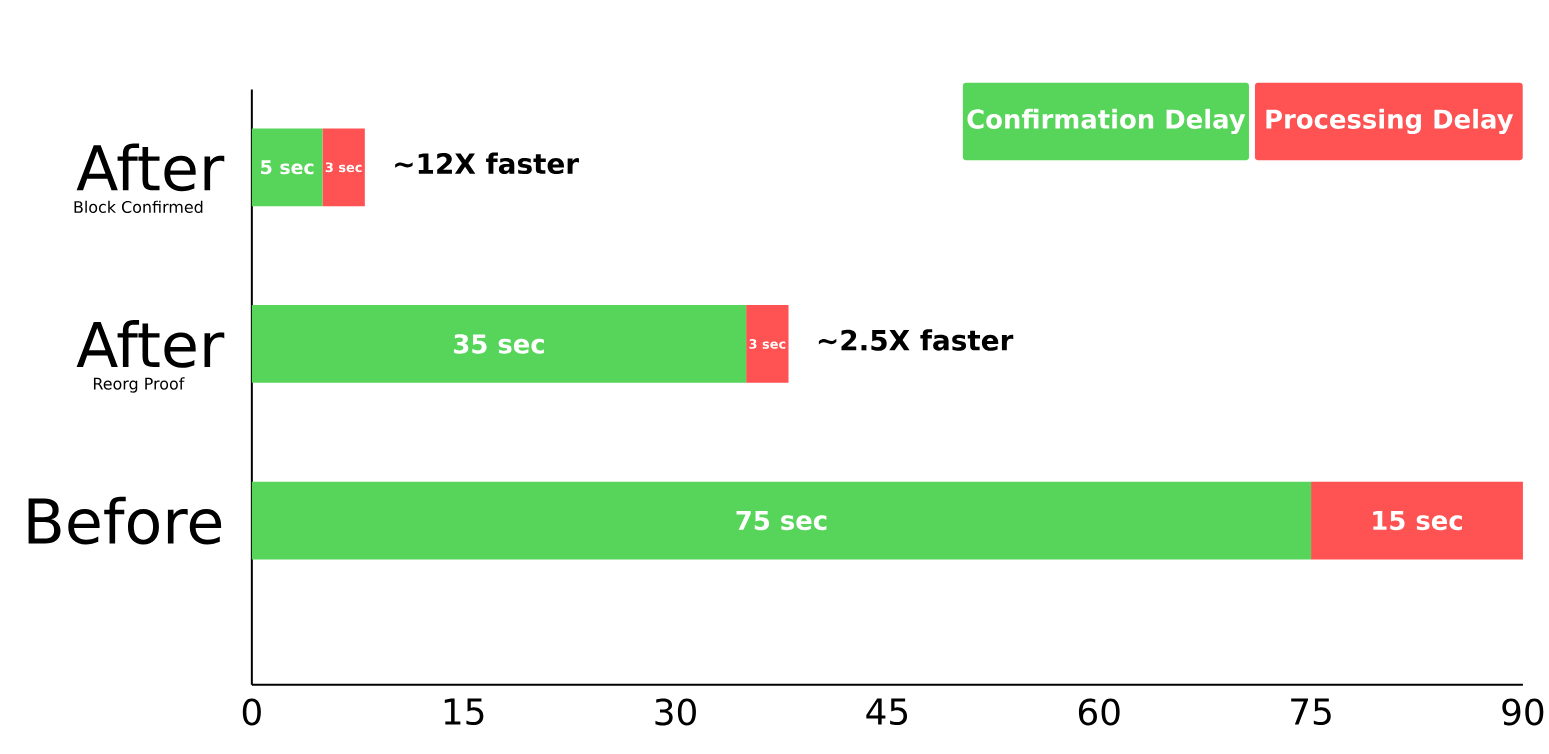  I want to click on text: Processing Delay, so click(1390, 122).